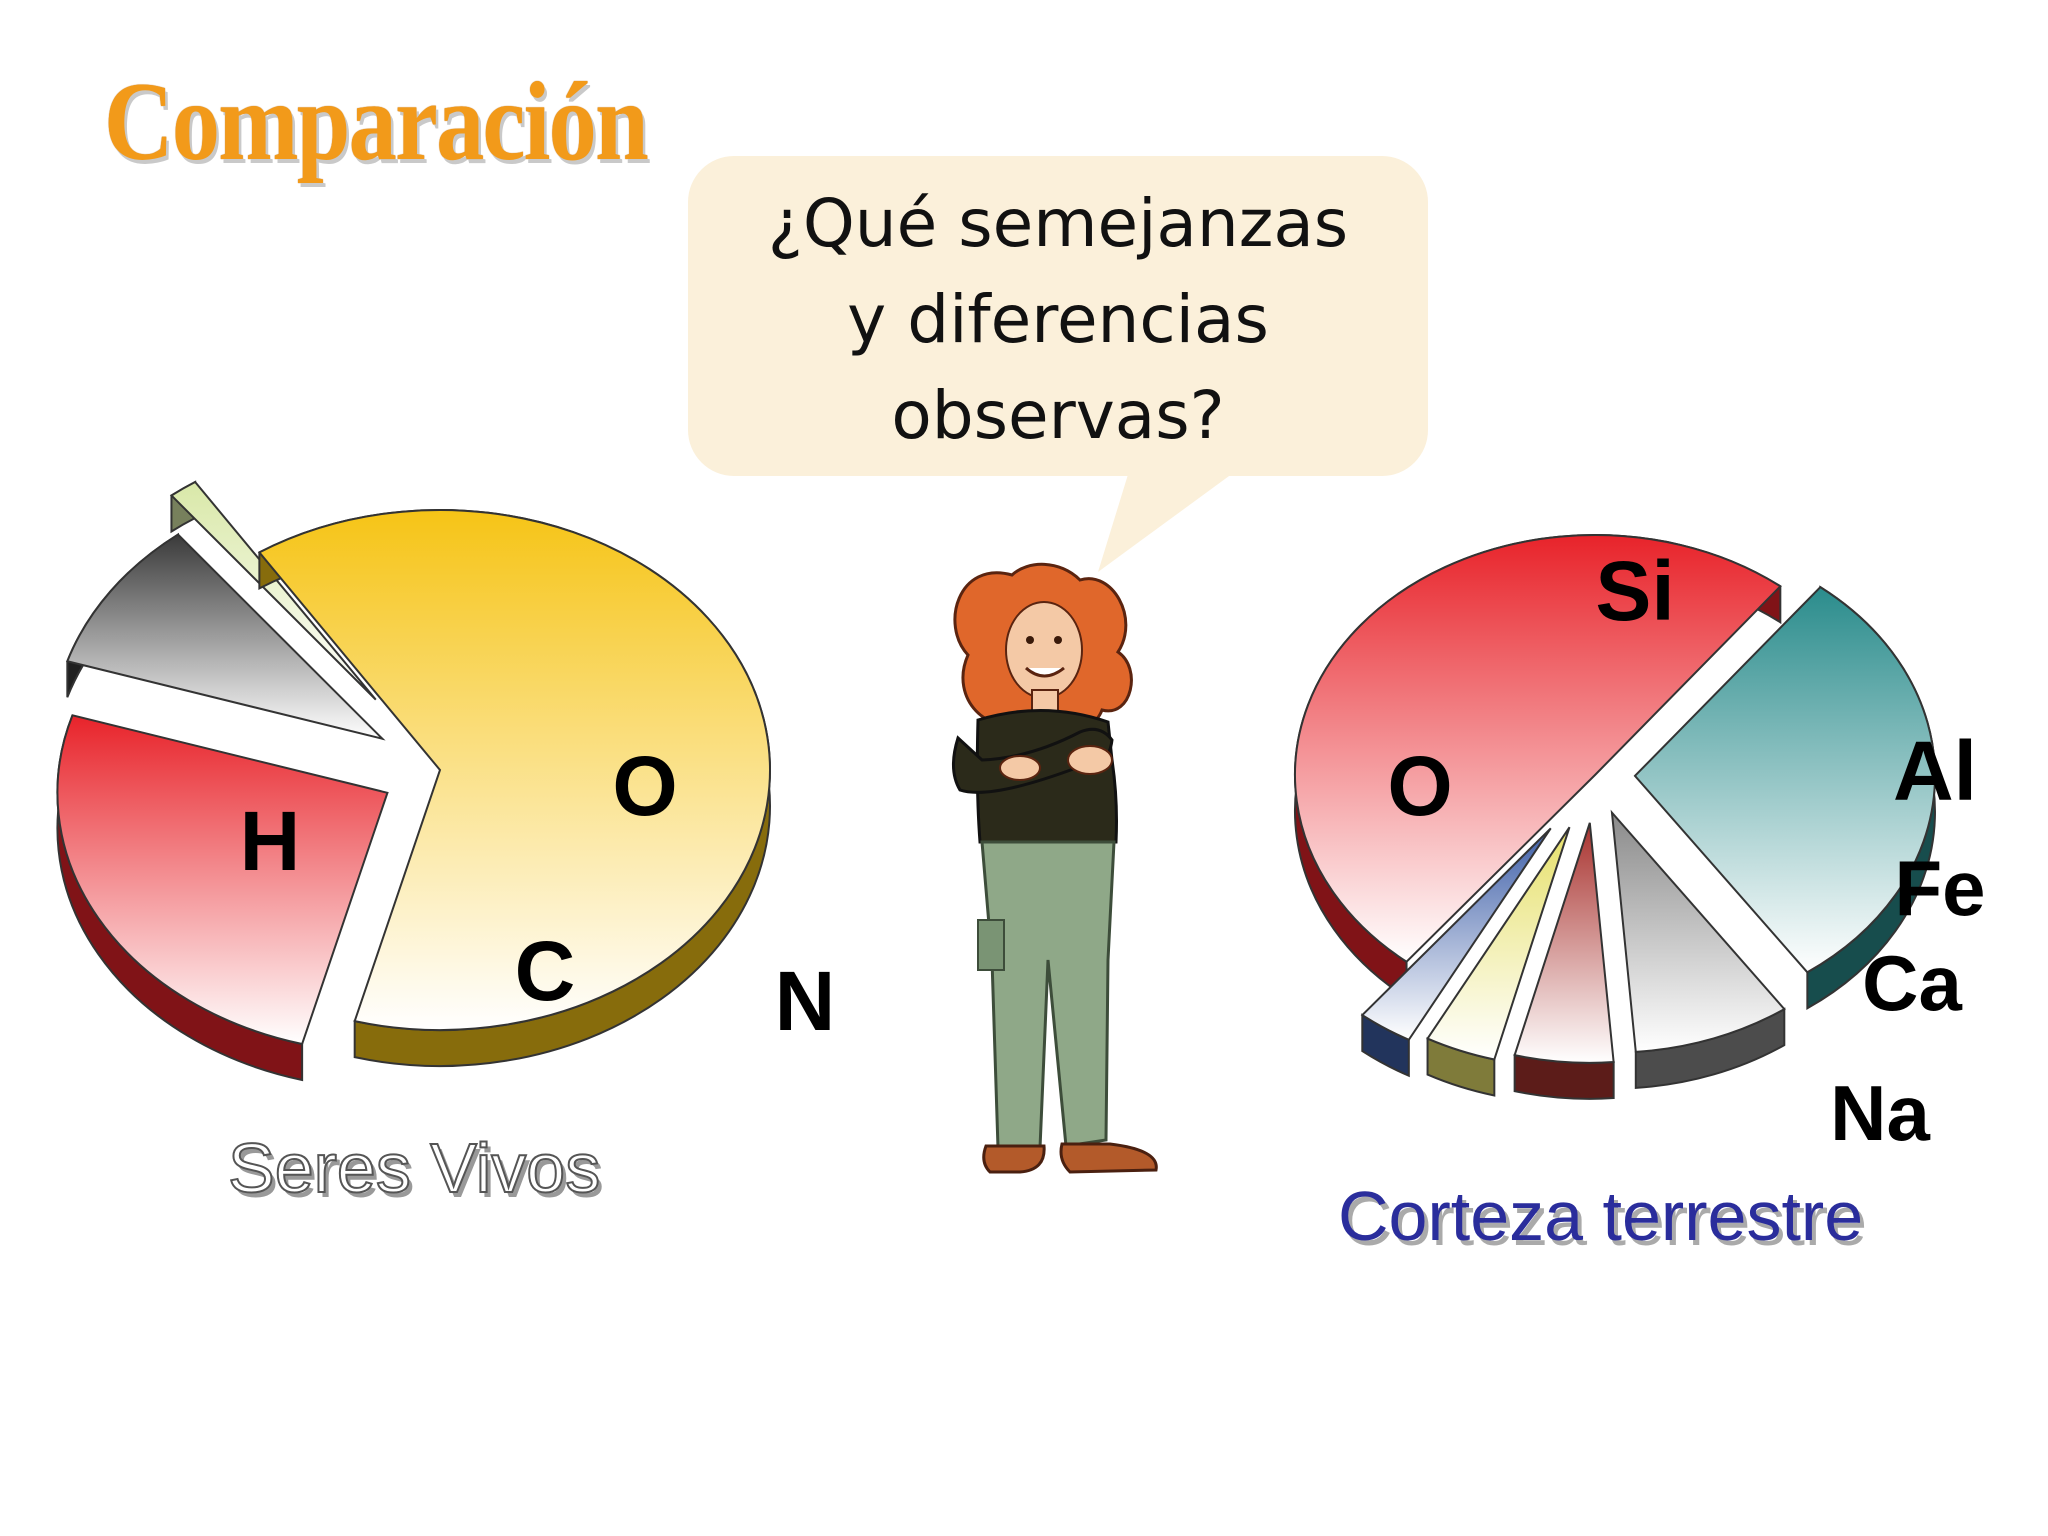  I want to click on pie-1-label-na: Na, so click(1880, 1113).